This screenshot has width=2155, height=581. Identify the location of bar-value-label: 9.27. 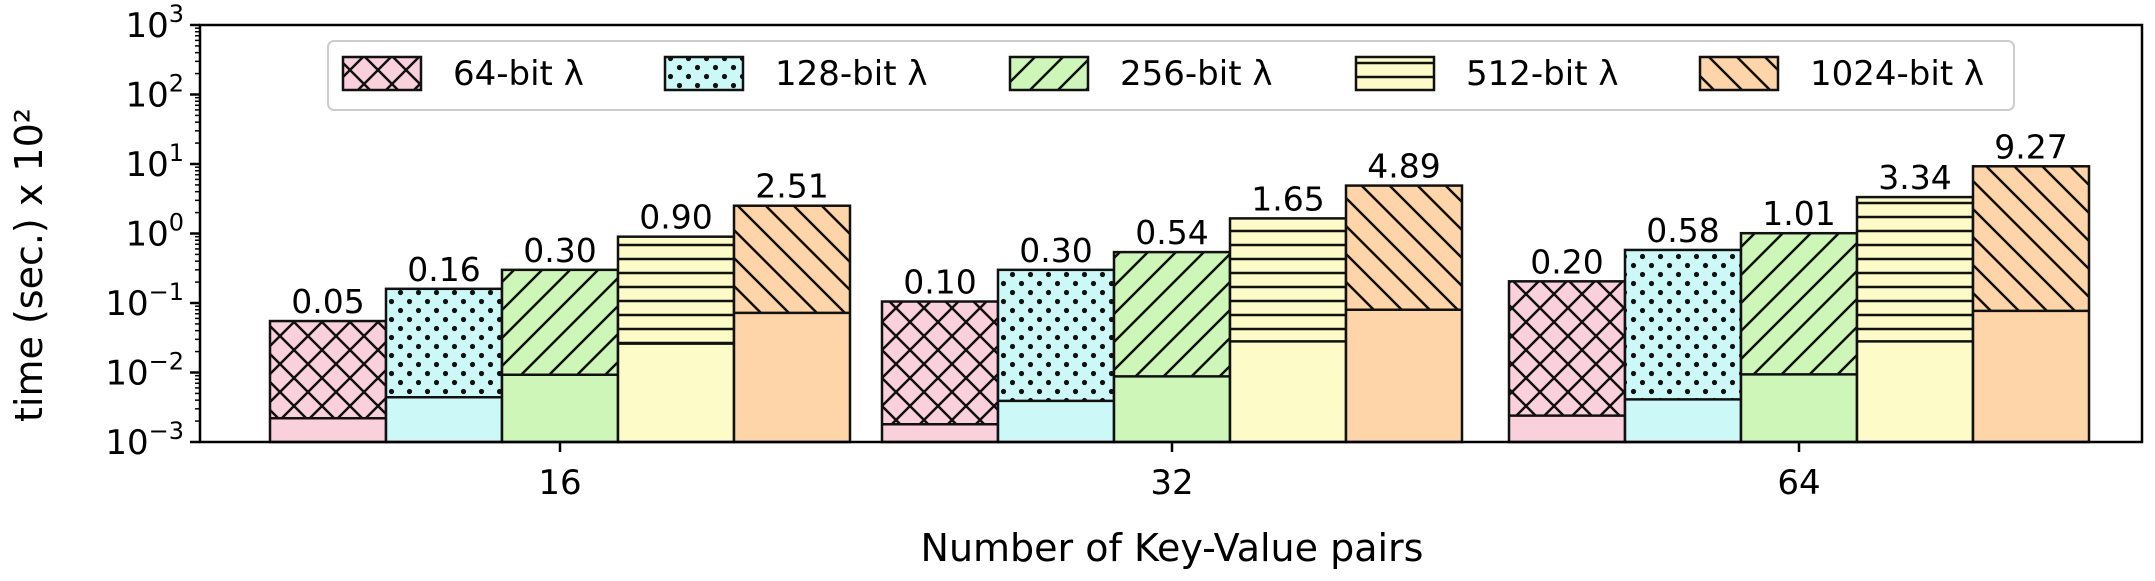
(2030, 146).